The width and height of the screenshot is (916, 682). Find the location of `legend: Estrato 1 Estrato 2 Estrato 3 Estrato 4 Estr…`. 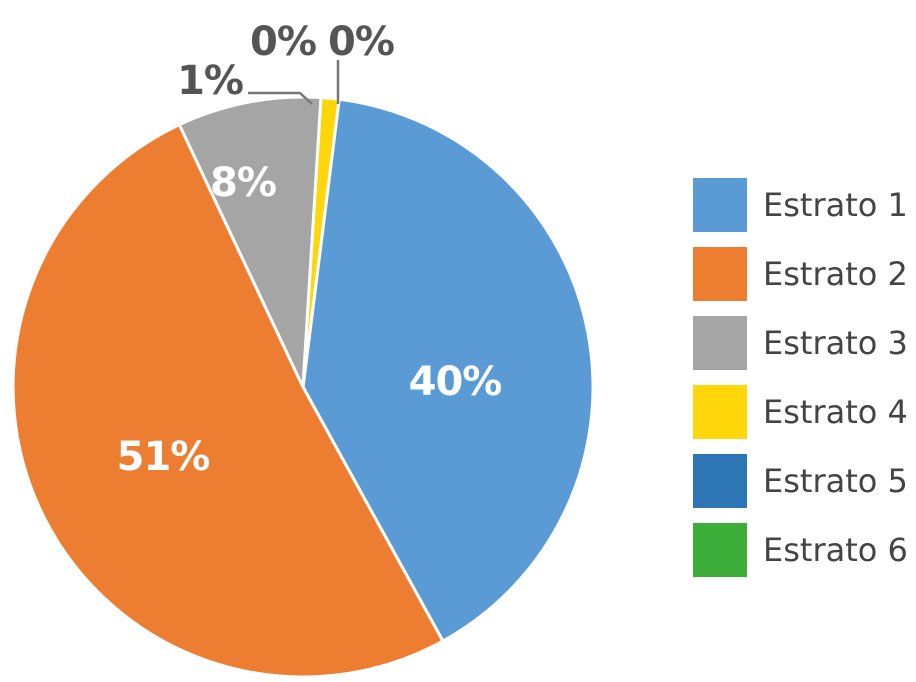

legend: Estrato 1 Estrato 2 Estrato 3 Estrato 4 Estr… is located at coordinates (800, 377).